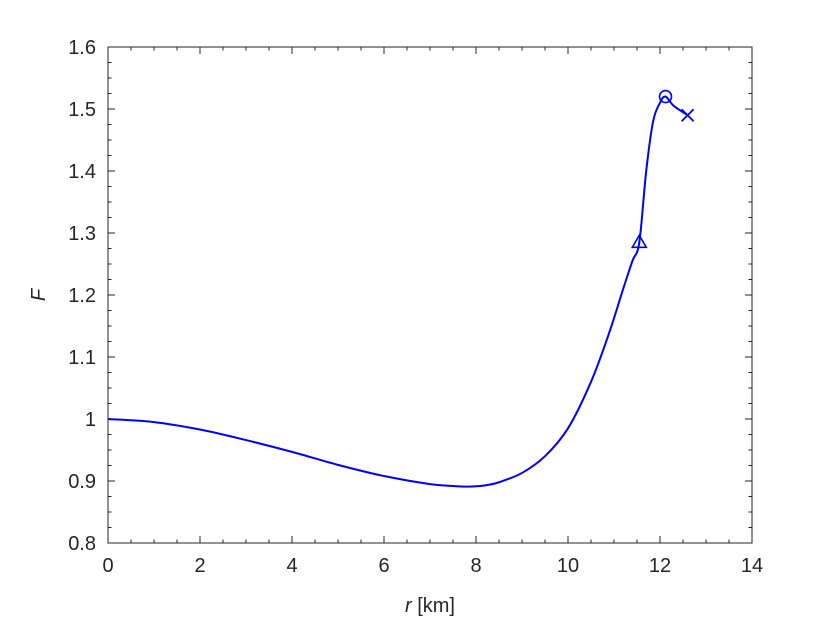  I want to click on x-tick-label: 14, so click(752, 566).